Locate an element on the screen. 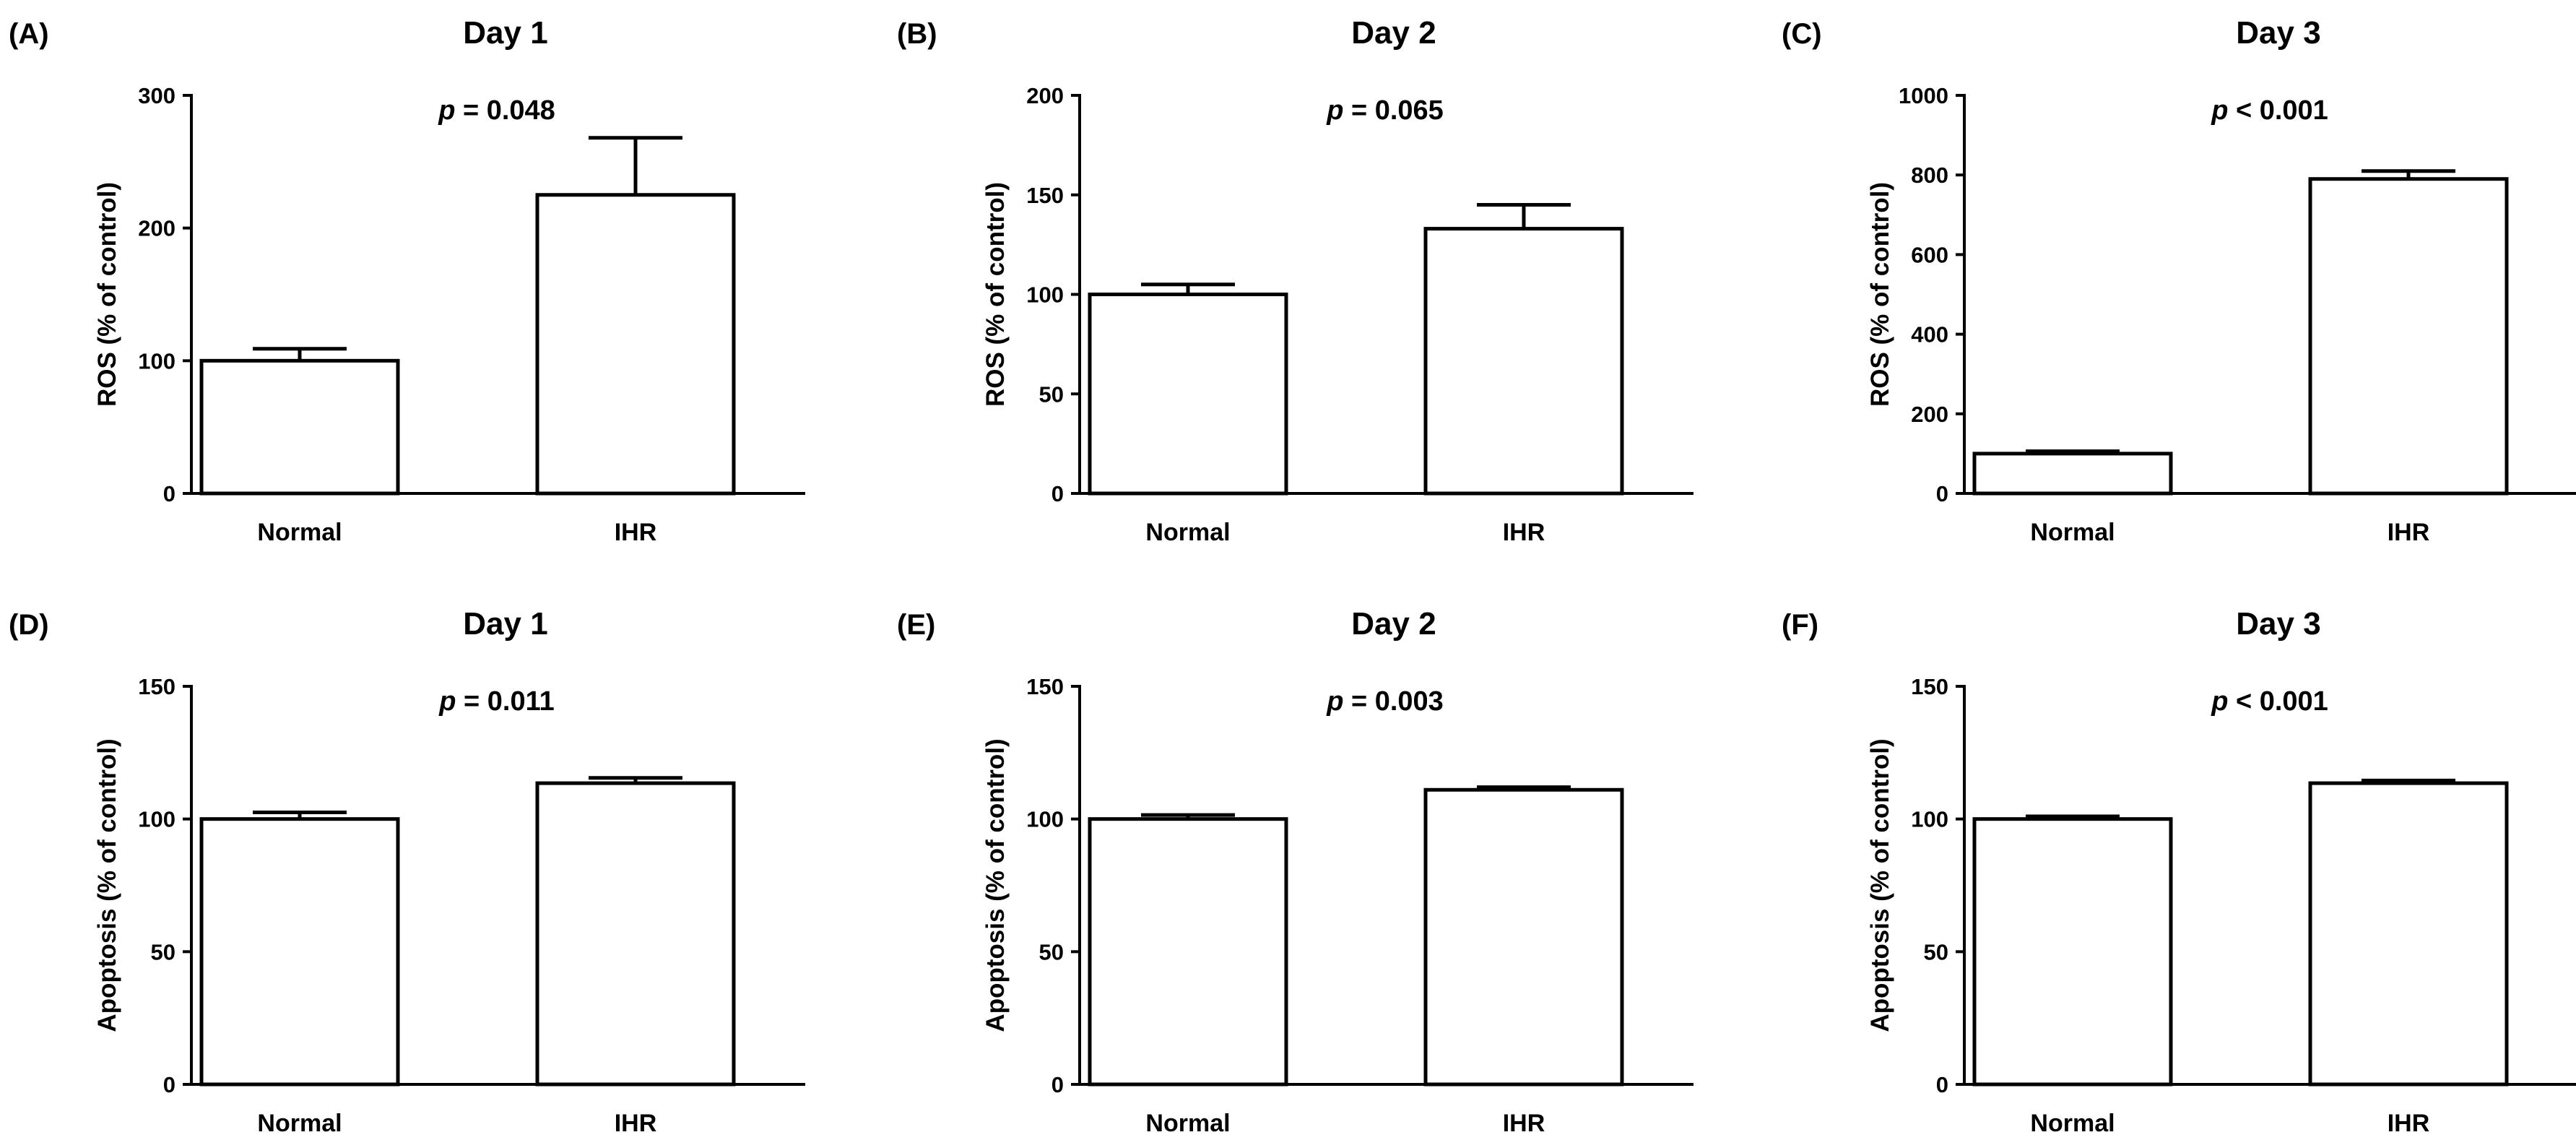 This screenshot has height=1140, width=2576. y-tick-label: 1000 is located at coordinates (1923, 96).